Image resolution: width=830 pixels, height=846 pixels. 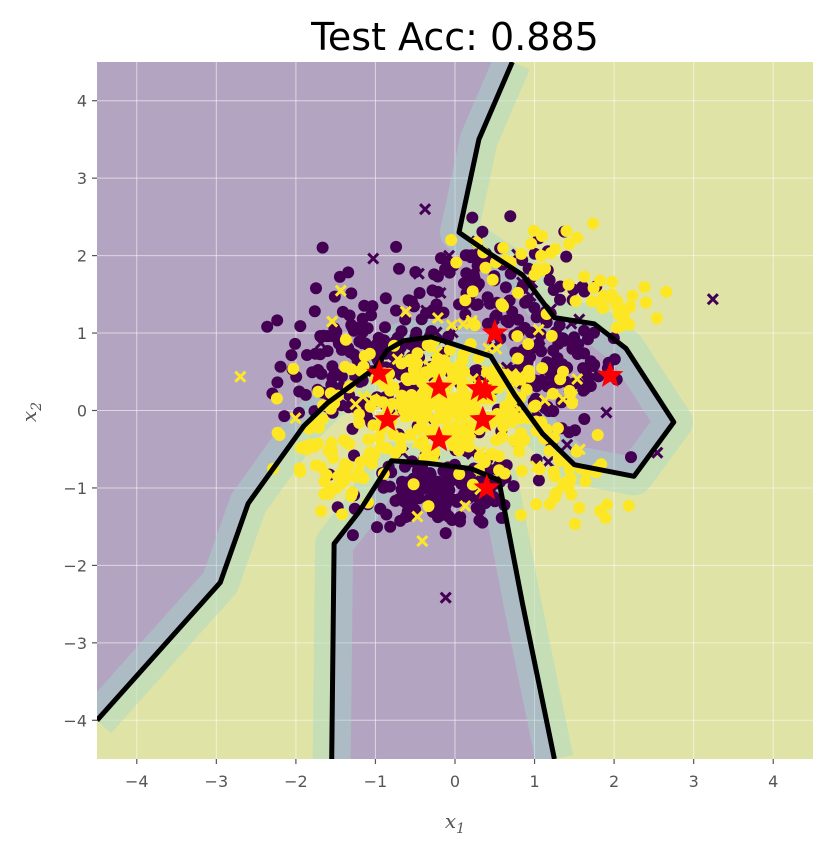 What do you see at coordinates (82, 178) in the screenshot?
I see `y-tick-label: 3` at bounding box center [82, 178].